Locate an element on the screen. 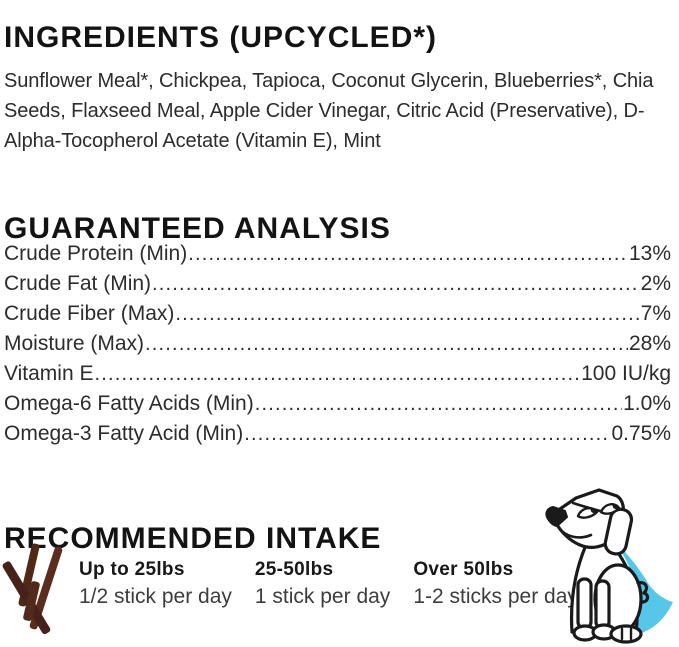 This screenshot has width=679, height=647. ingredients-heading: INGREDIENTS (UPCYCLED*) is located at coordinates (221, 38).